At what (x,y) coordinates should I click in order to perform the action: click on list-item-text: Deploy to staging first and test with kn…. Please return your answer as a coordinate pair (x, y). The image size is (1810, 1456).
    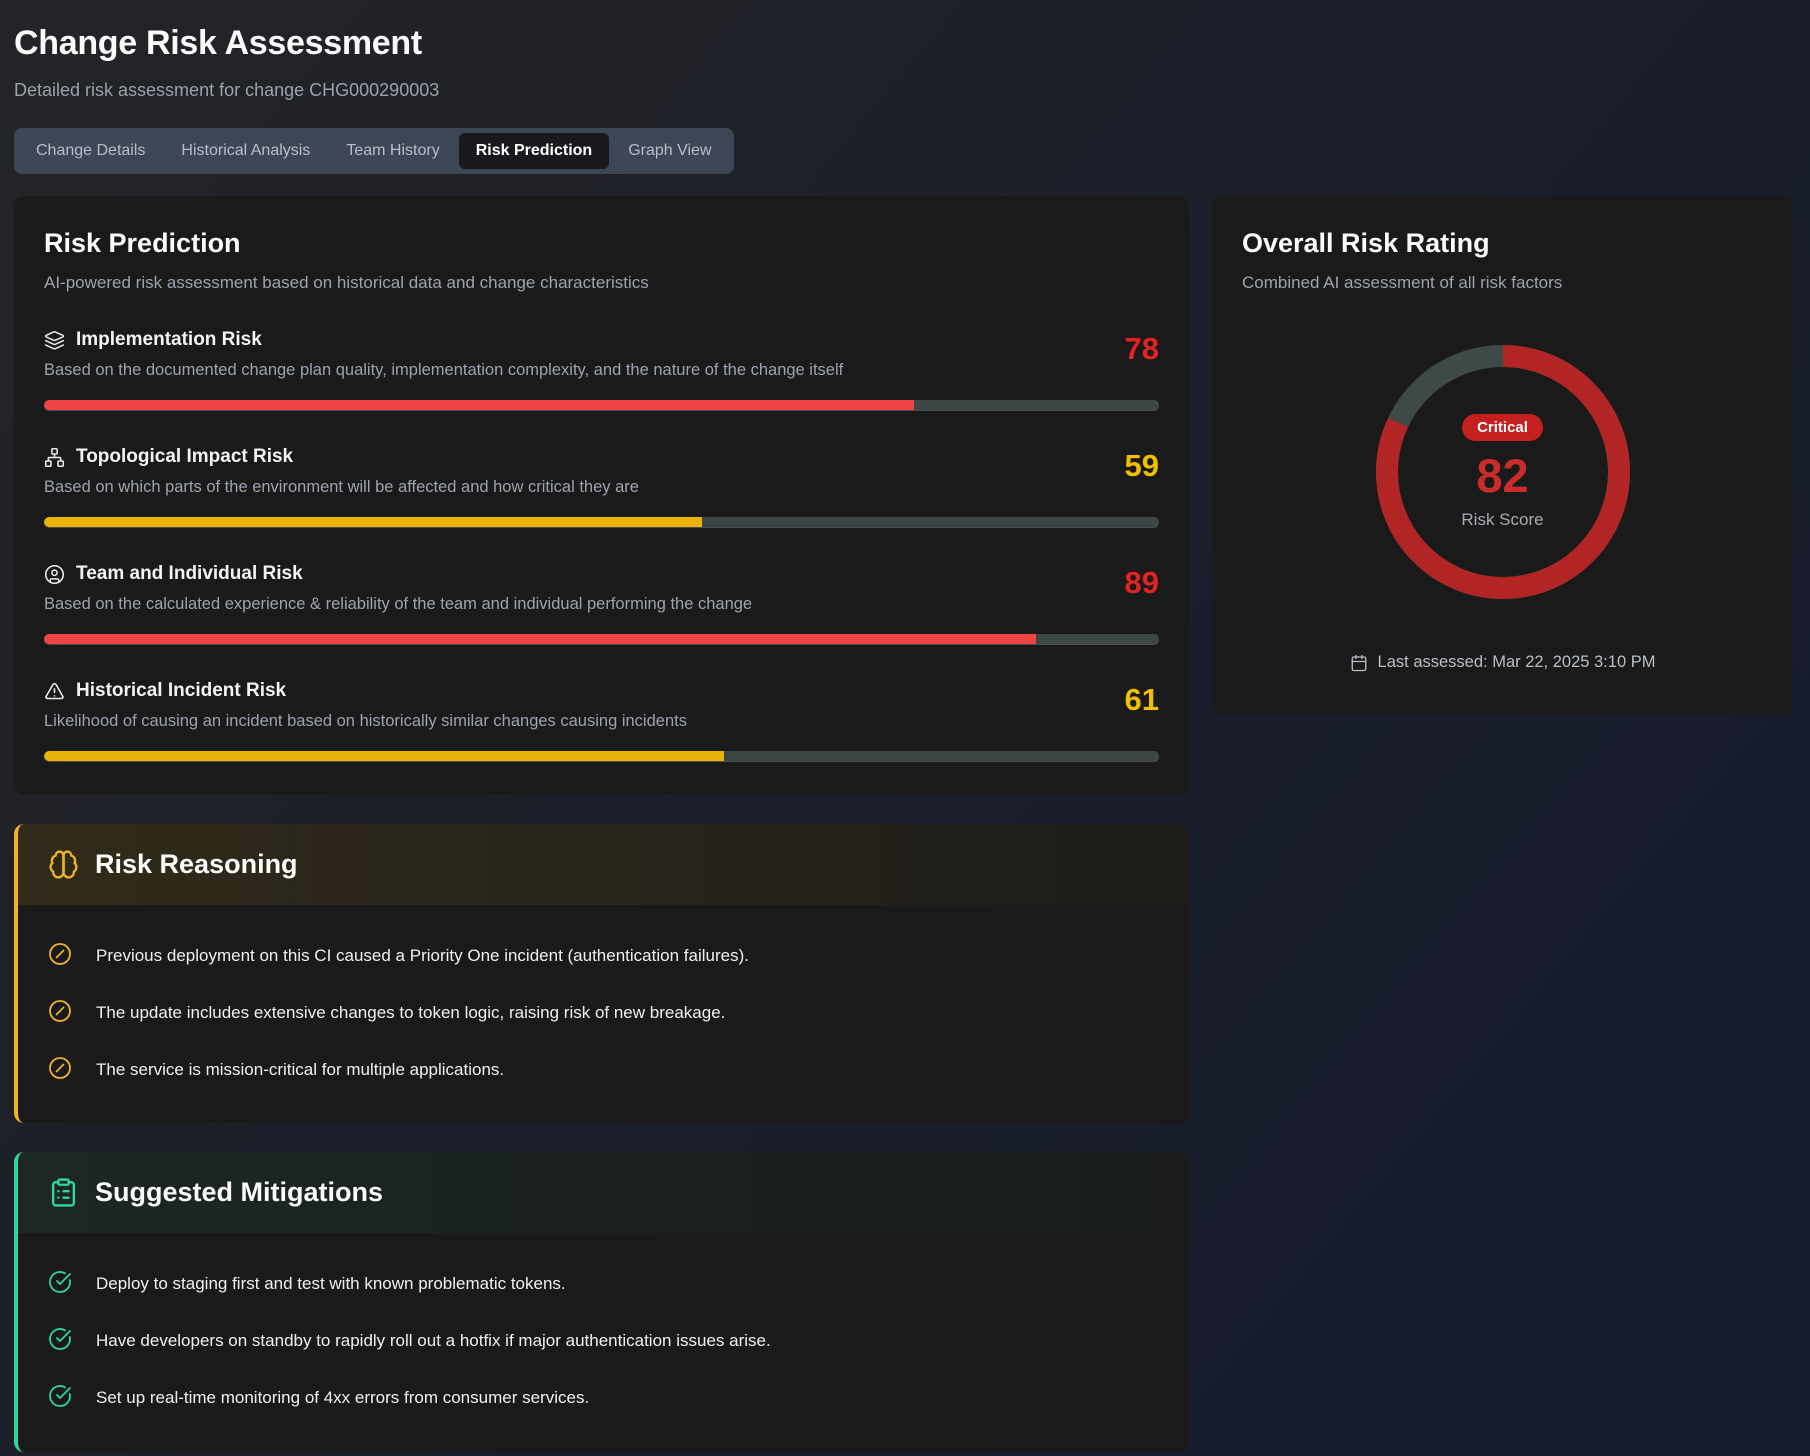
    Looking at the image, I should click on (331, 1284).